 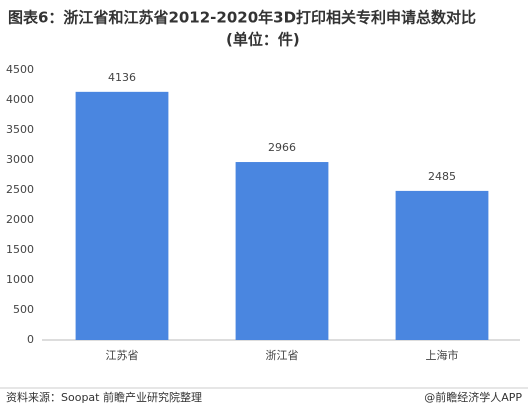 I want to click on y-tick-label: 3500, so click(x=20, y=129).